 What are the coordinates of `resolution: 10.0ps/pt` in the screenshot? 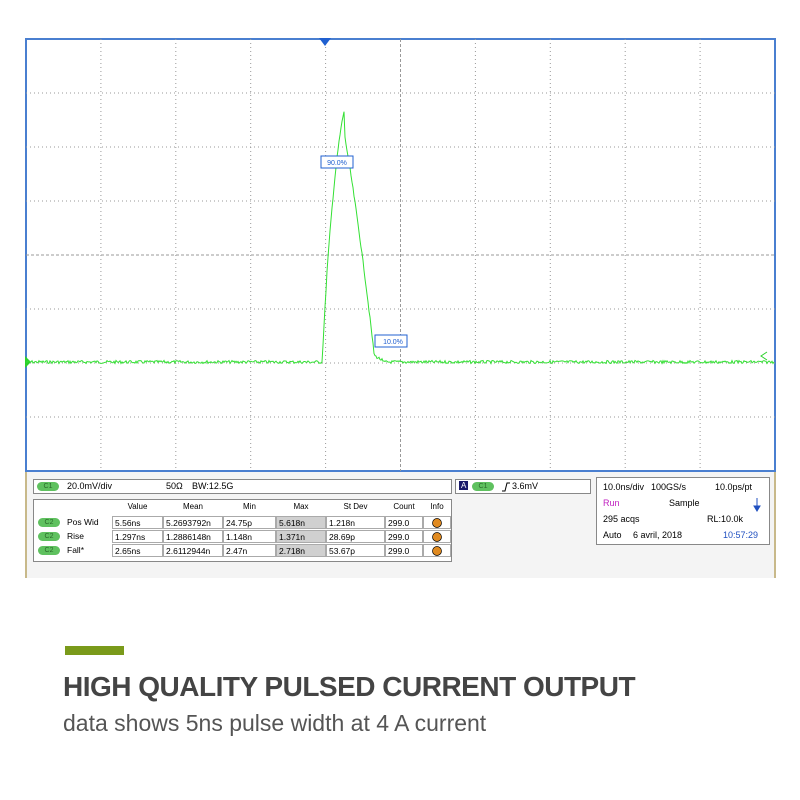 It's located at (734, 487).